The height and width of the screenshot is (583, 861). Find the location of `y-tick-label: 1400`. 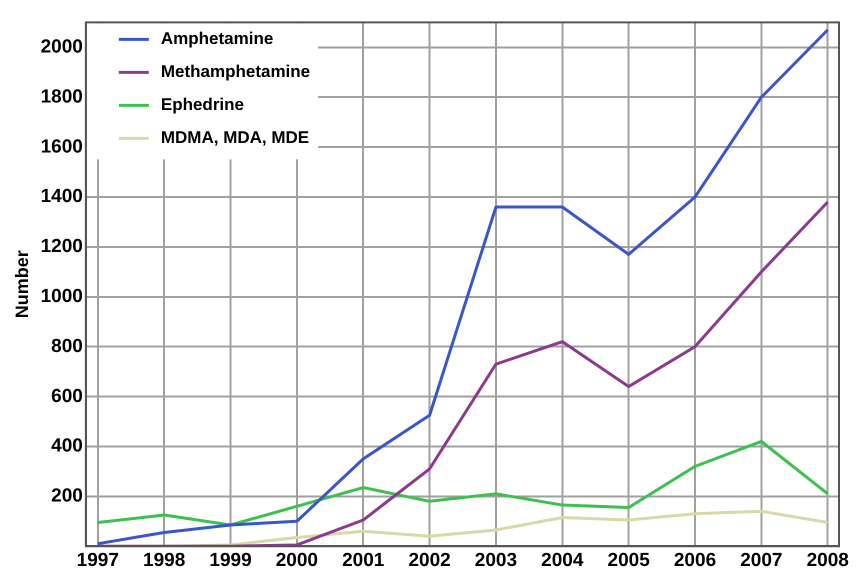

y-tick-label: 1400 is located at coordinates (61, 197).